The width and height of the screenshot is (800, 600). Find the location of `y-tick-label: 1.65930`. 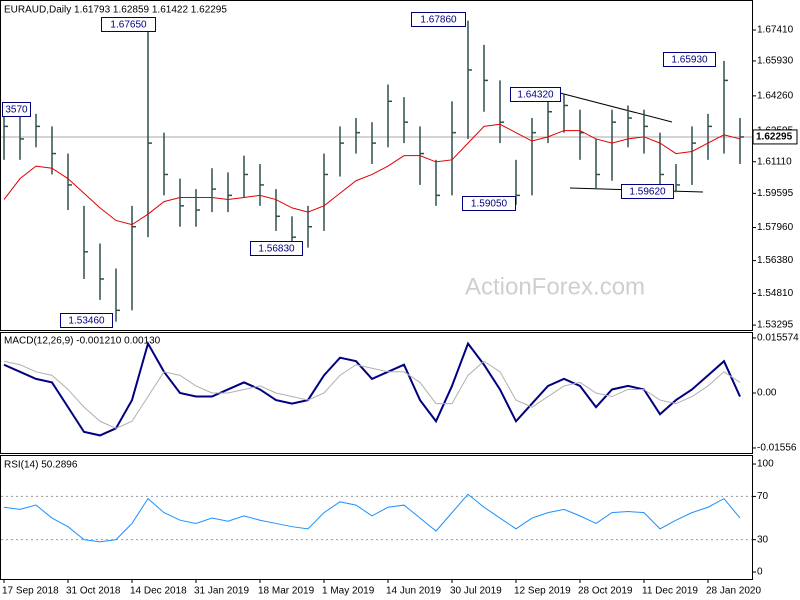

y-tick-label: 1.65930 is located at coordinates (775, 61).